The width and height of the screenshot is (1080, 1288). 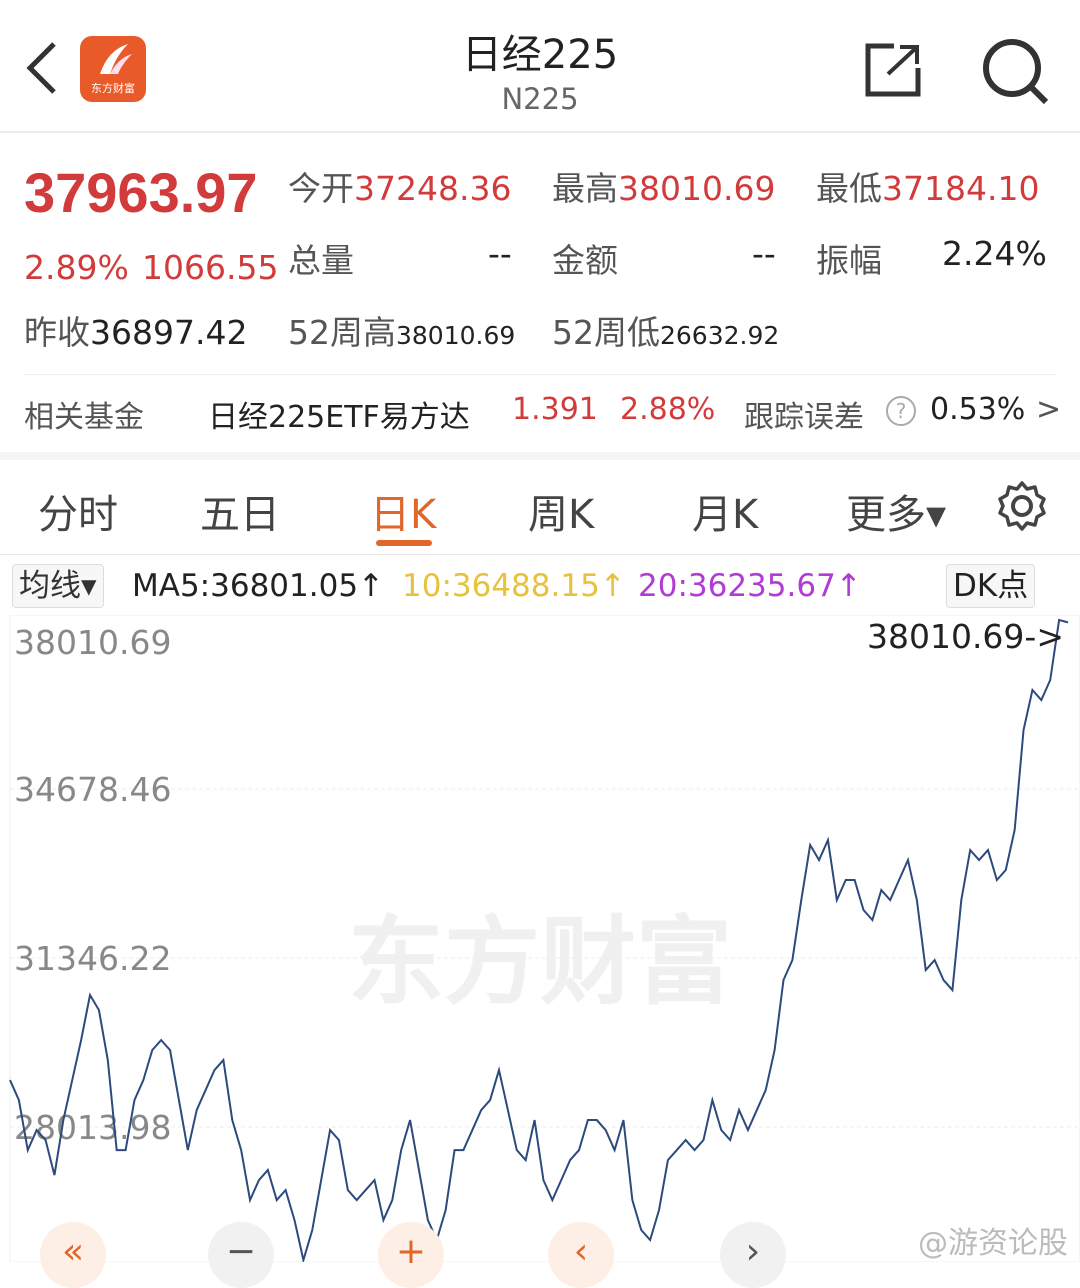 What do you see at coordinates (994, 253) in the screenshot?
I see `amplitude-value: 2.24%` at bounding box center [994, 253].